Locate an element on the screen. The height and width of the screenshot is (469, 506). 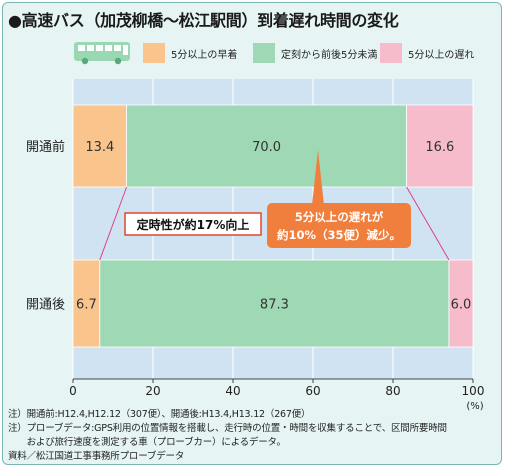
annotation-box-improvement is located at coordinates (193, 224).